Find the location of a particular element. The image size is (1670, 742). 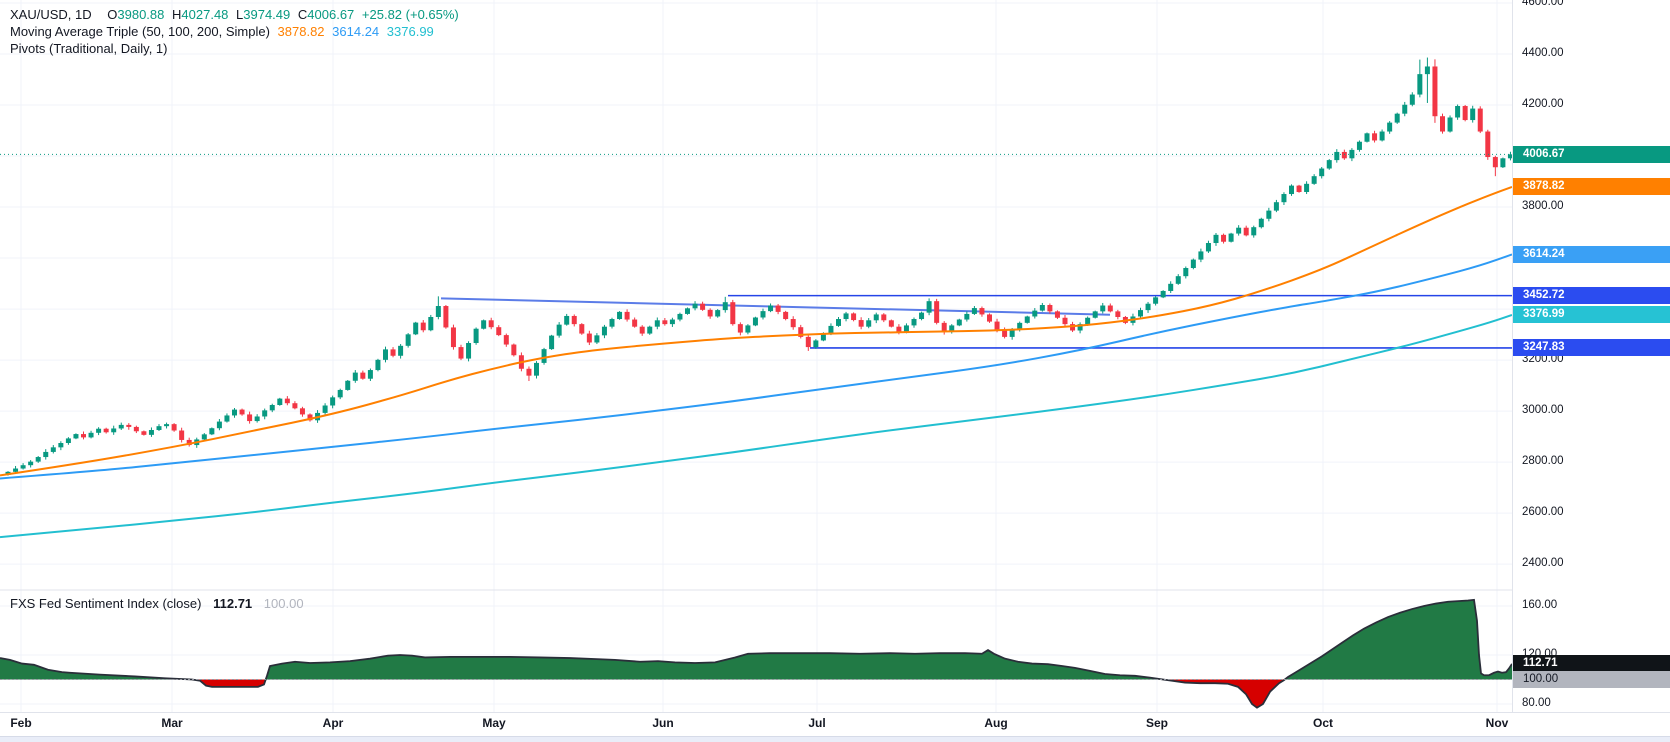

time-axis-label-nov: Nov is located at coordinates (1497, 723).